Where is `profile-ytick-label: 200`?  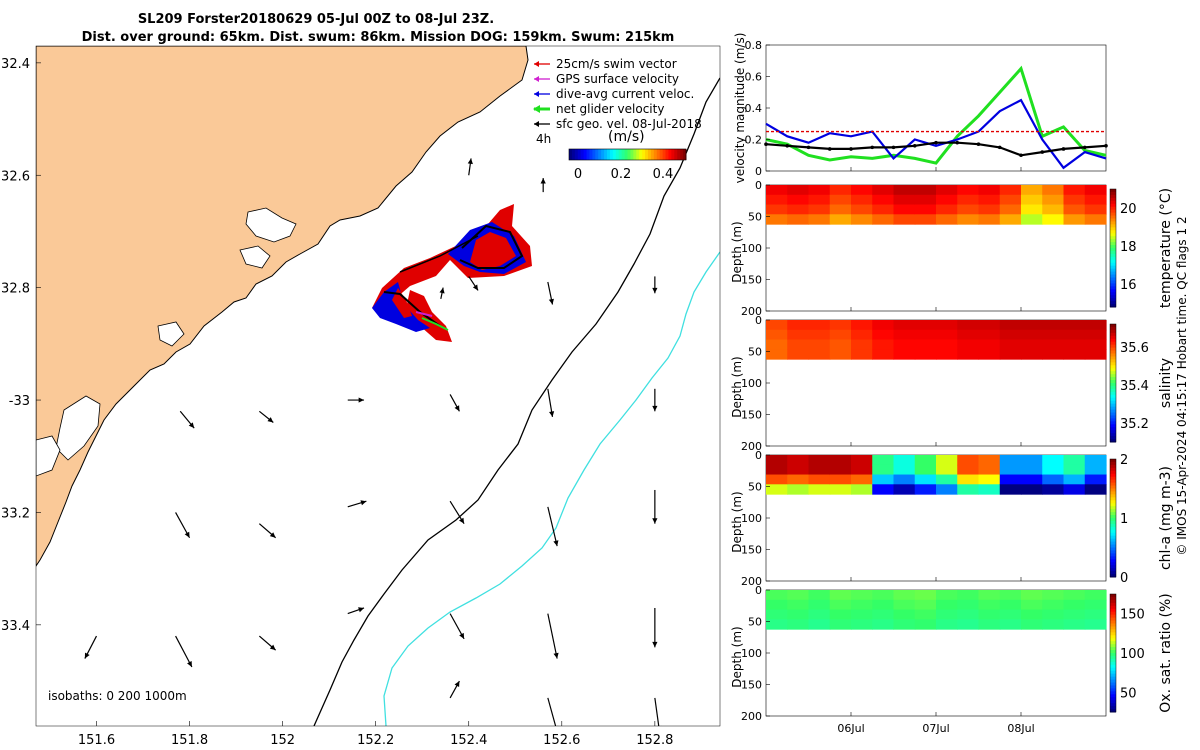 profile-ytick-label: 200 is located at coordinates (751, 311).